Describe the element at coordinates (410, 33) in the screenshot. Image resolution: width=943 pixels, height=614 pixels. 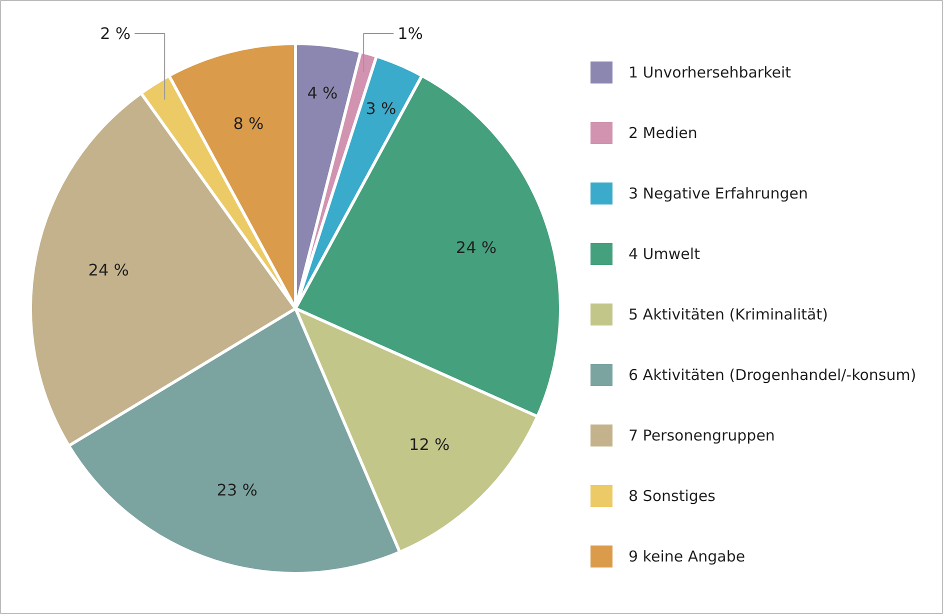
I see `data-label: 1%` at that location.